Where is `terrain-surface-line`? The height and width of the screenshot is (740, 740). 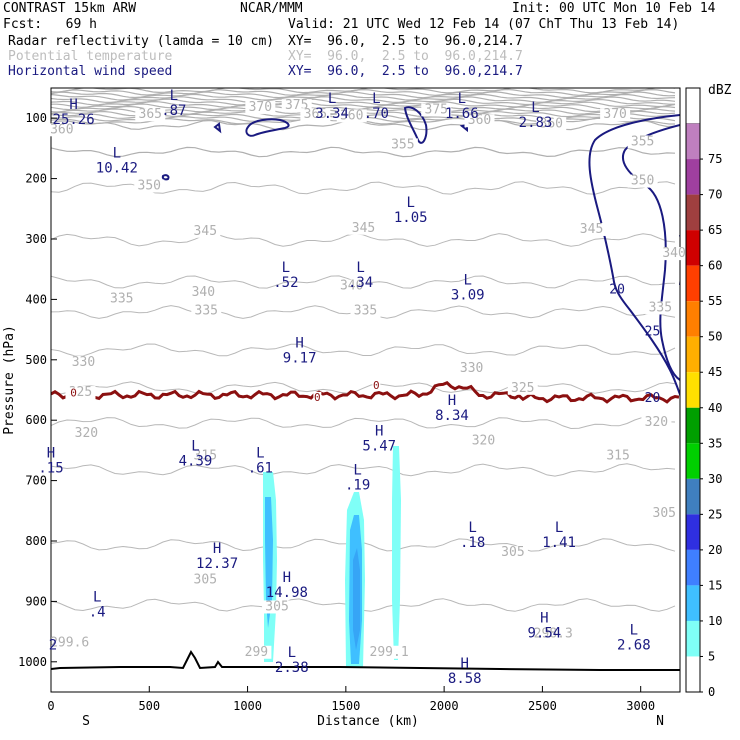
terrain-surface-line is located at coordinates (365, 660).